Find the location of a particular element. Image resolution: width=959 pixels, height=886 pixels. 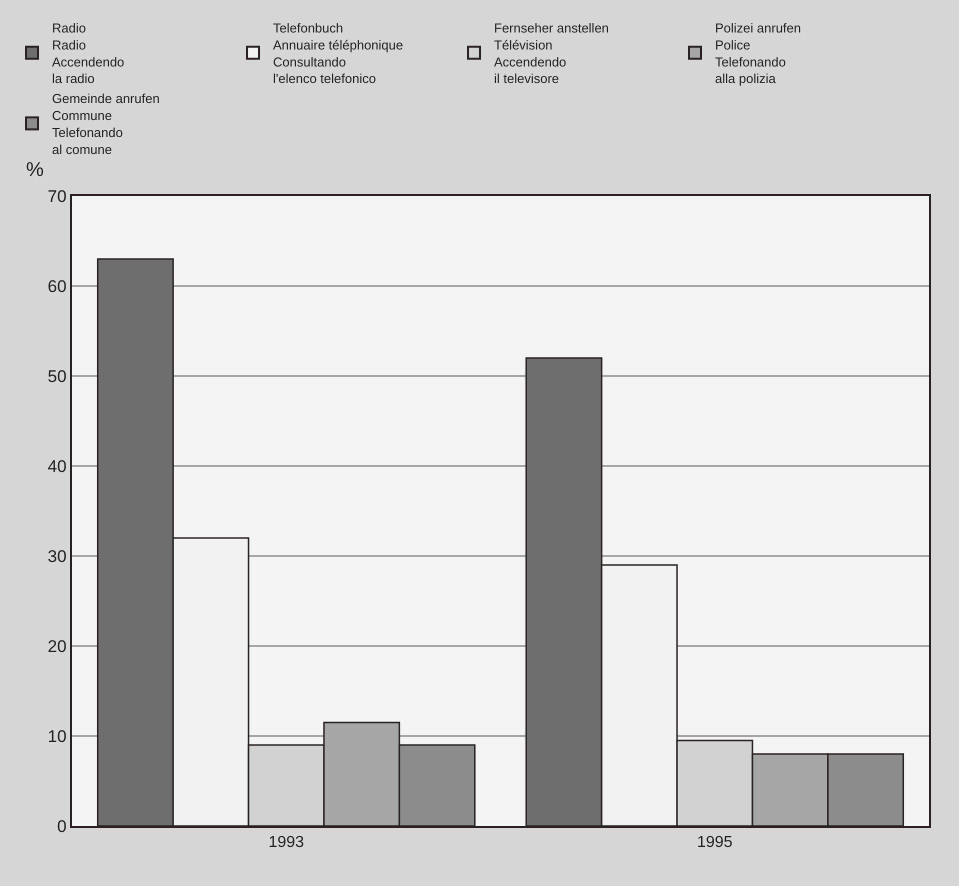

legend-label: Telefonbuch Annuaire téléphonique Consultando l'elenco telefonico is located at coordinates (338, 53).